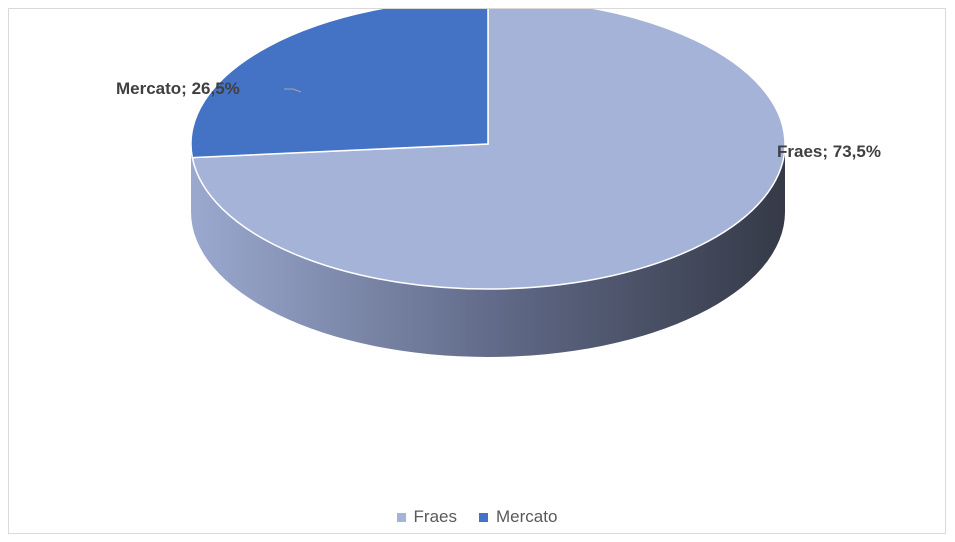 The height and width of the screenshot is (542, 955). What do you see at coordinates (527, 516) in the screenshot?
I see `legend-label: Mercato` at bounding box center [527, 516].